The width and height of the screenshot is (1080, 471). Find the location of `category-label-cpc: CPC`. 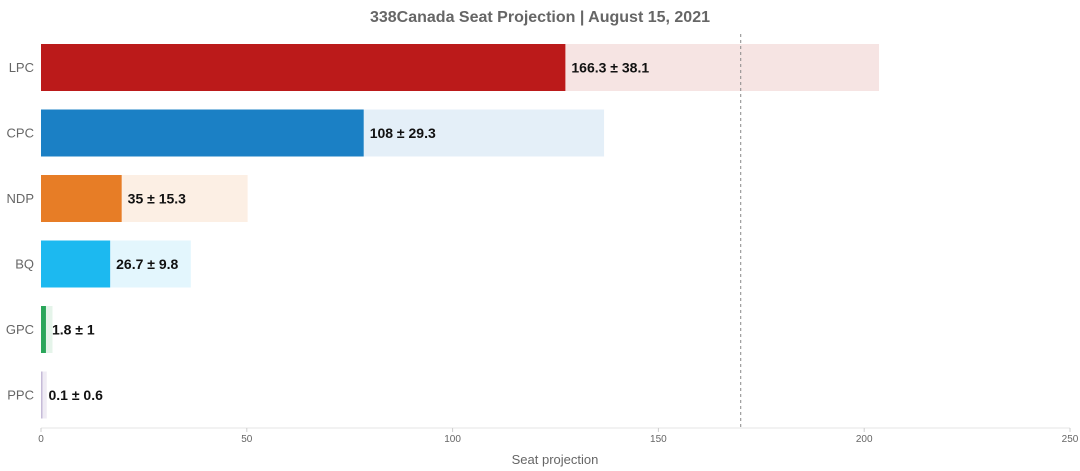

category-label-cpc: CPC is located at coordinates (20, 133).